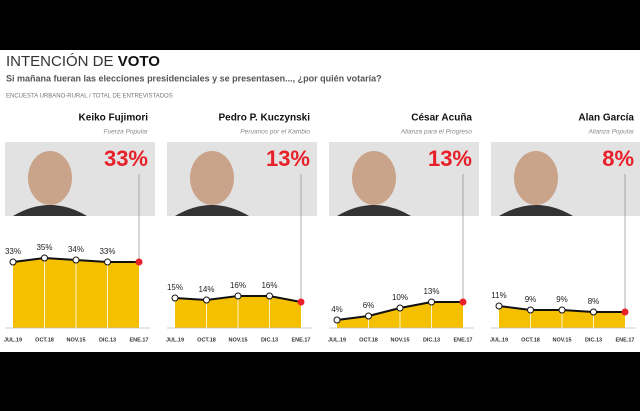 Image resolution: width=640 pixels, height=411 pixels. What do you see at coordinates (275, 132) in the screenshot?
I see `party-name: Peruanos por el Kambio` at bounding box center [275, 132].